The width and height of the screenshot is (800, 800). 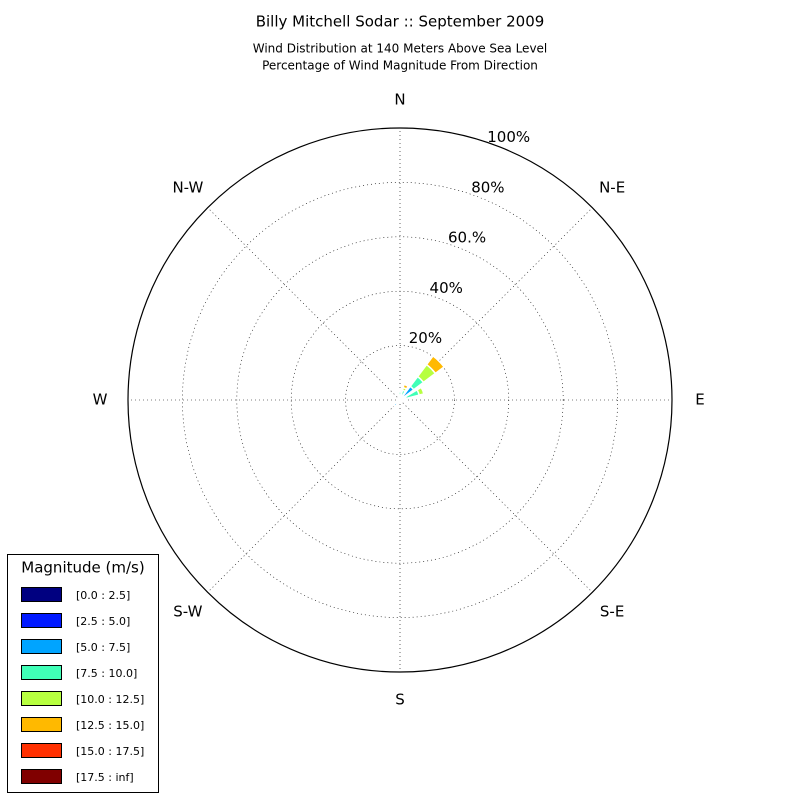 I want to click on direction-label: N-E, so click(x=612, y=187).